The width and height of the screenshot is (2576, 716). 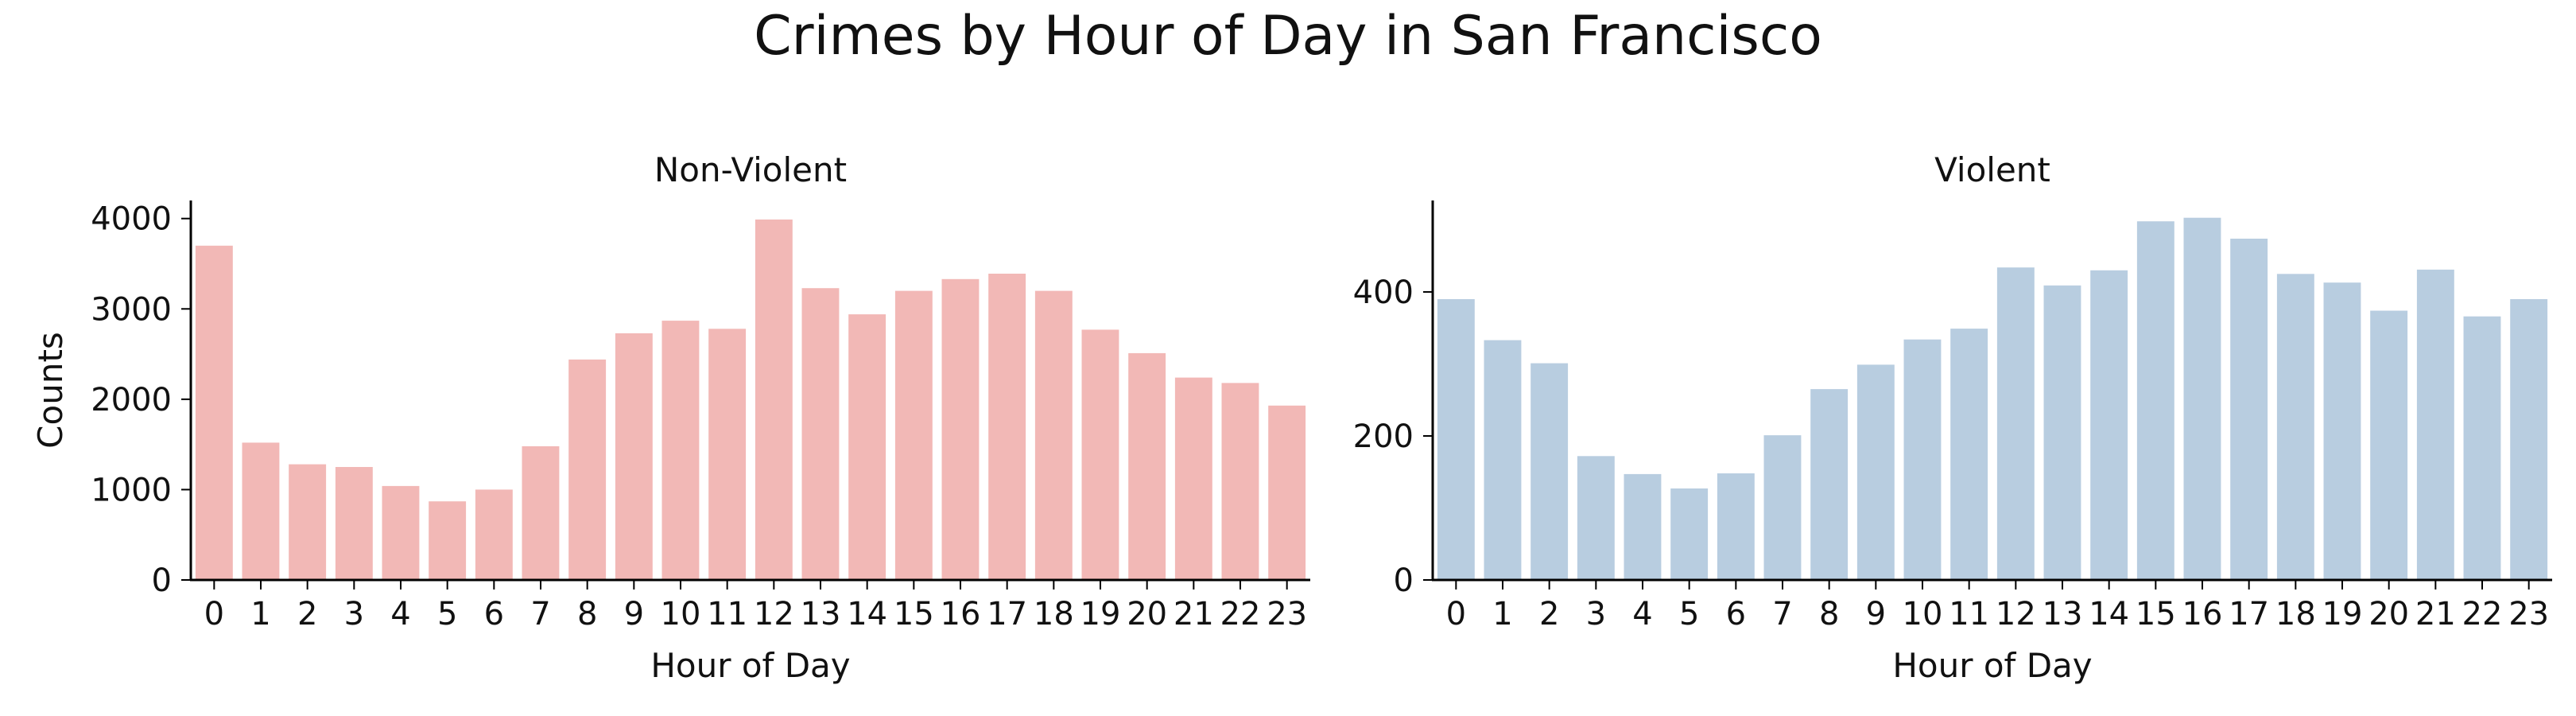 What do you see at coordinates (1383, 292) in the screenshot?
I see `y-tick-label: 400` at bounding box center [1383, 292].